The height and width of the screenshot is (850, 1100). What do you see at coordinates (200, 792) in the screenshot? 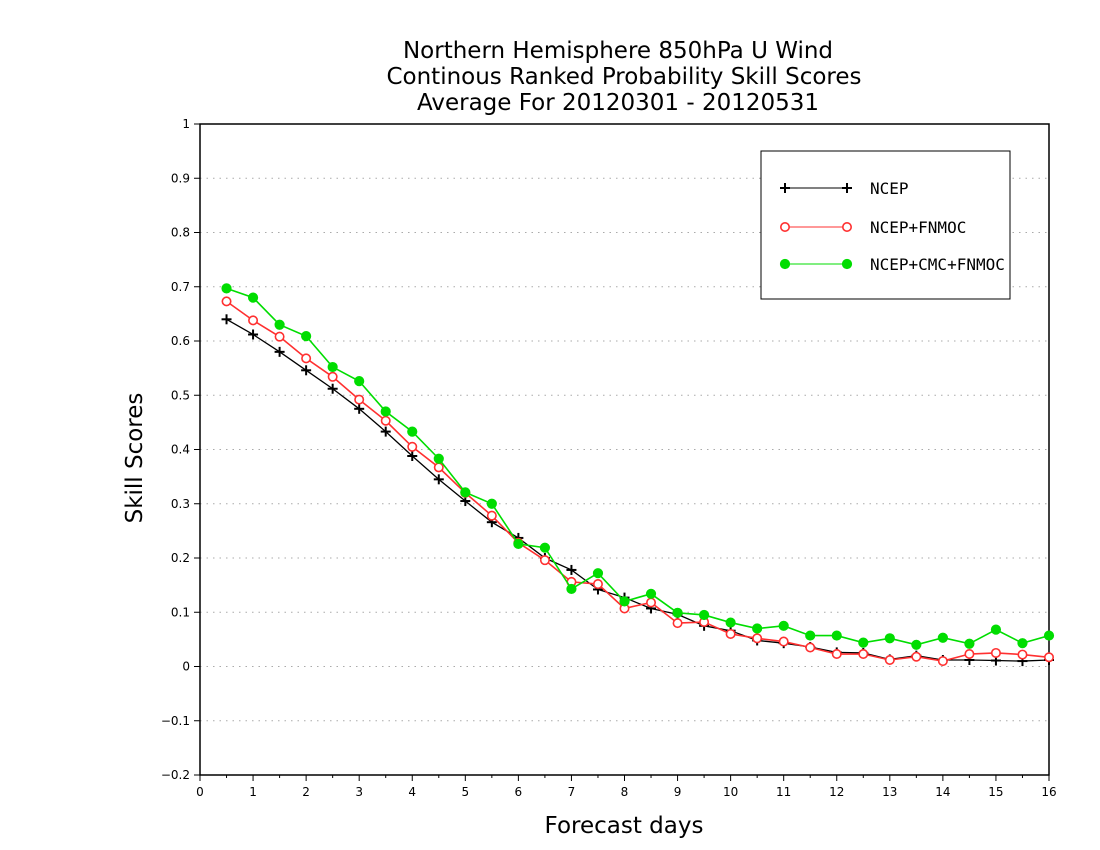
I see `x-tick-label: 0` at bounding box center [200, 792].